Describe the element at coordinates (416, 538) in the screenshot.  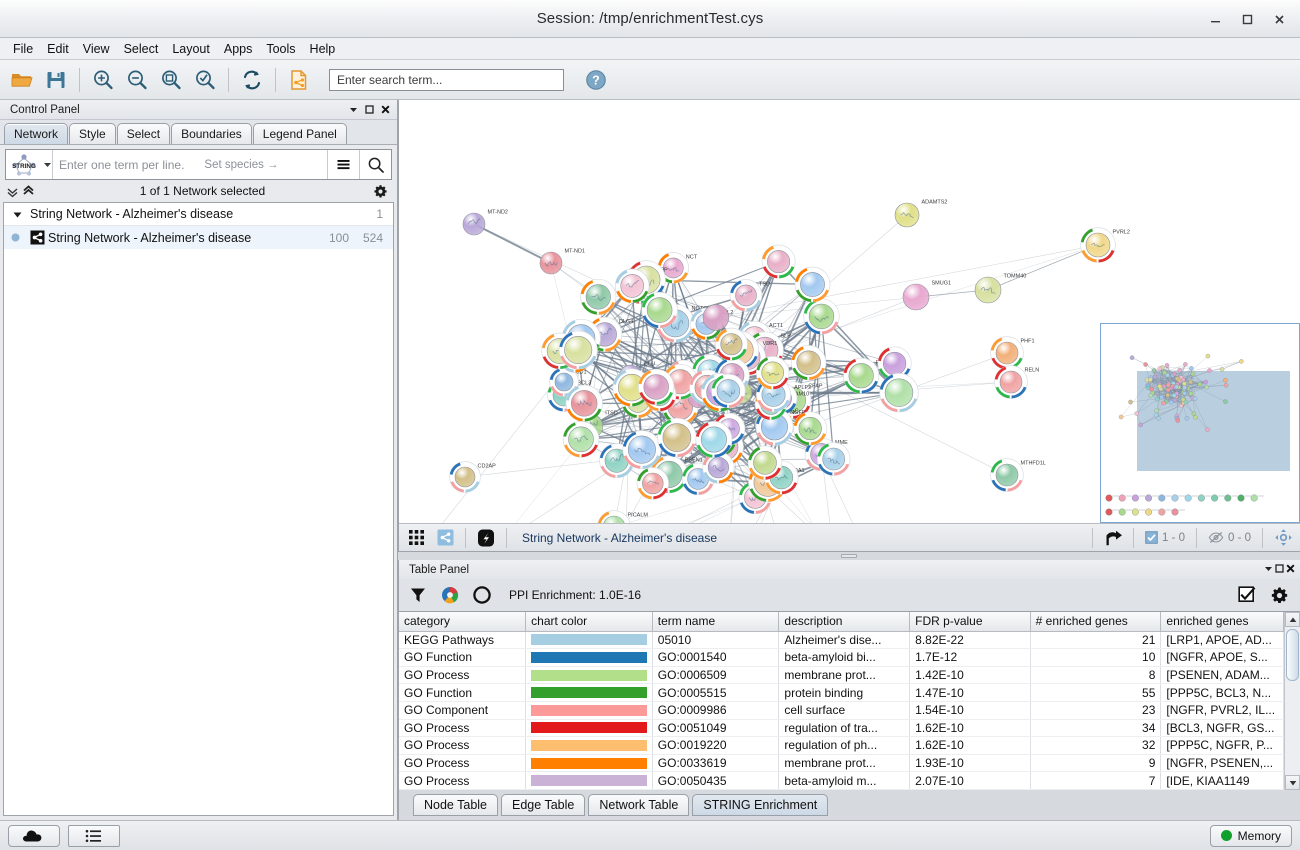
I see `grid-layout-icon` at that location.